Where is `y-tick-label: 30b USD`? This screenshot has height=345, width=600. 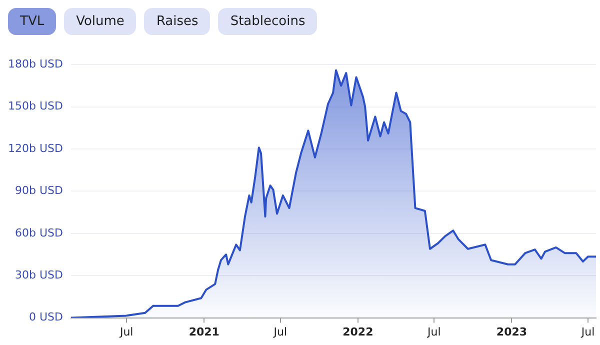 y-tick-label: 30b USD is located at coordinates (38, 275).